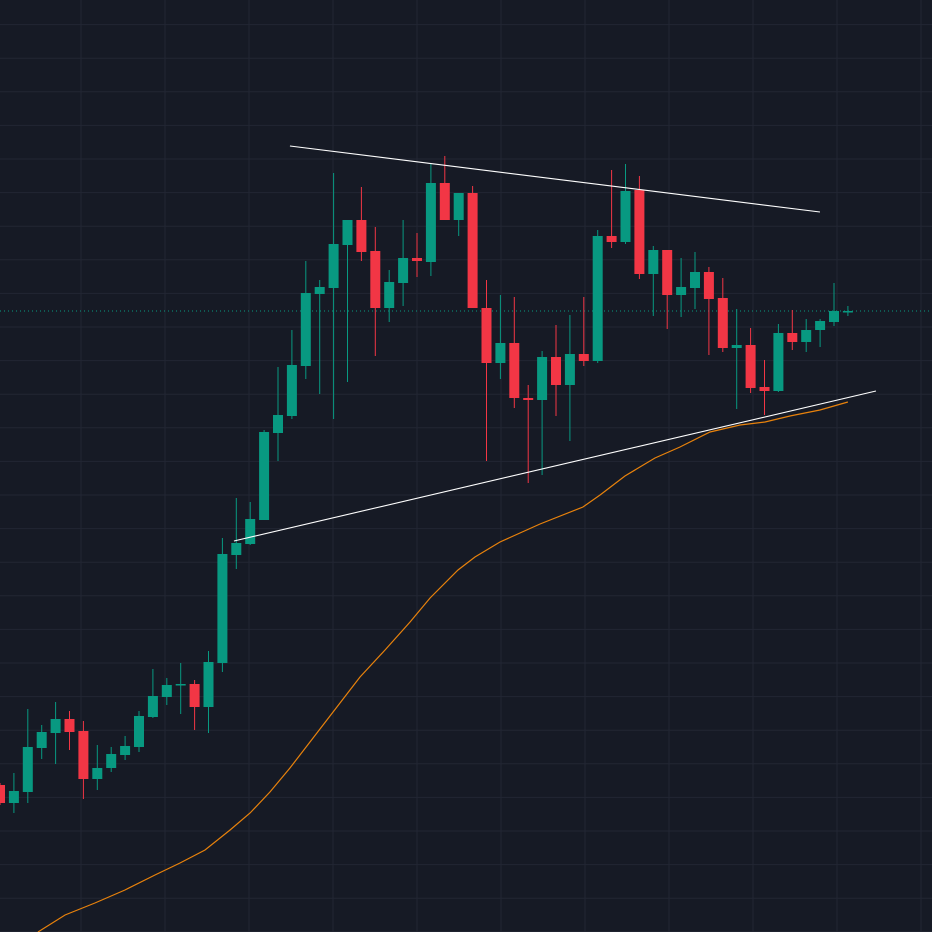 This screenshot has width=932, height=932. What do you see at coordinates (555, 179) in the screenshot?
I see `resistance-trendline` at bounding box center [555, 179].